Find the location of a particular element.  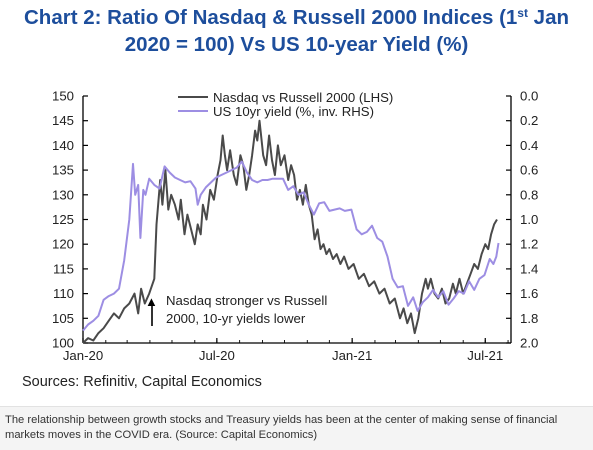

y-right-tick-label: 0.2 is located at coordinates (529, 120).